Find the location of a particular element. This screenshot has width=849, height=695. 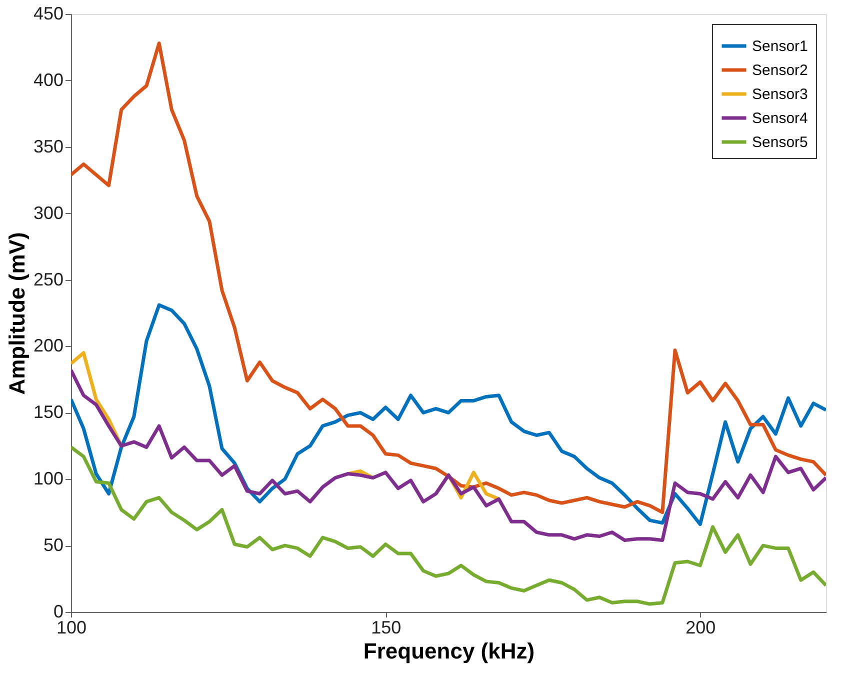

y-tick-label: 350 is located at coordinates (48, 146).